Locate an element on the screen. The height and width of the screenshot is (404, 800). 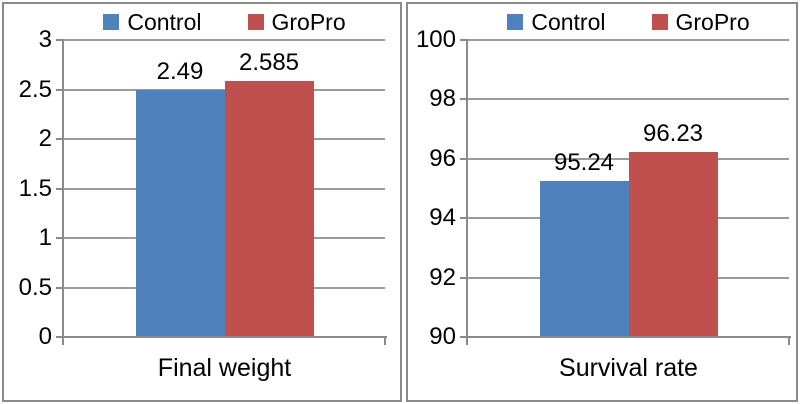
bar-value-label: 96.23 is located at coordinates (673, 133).